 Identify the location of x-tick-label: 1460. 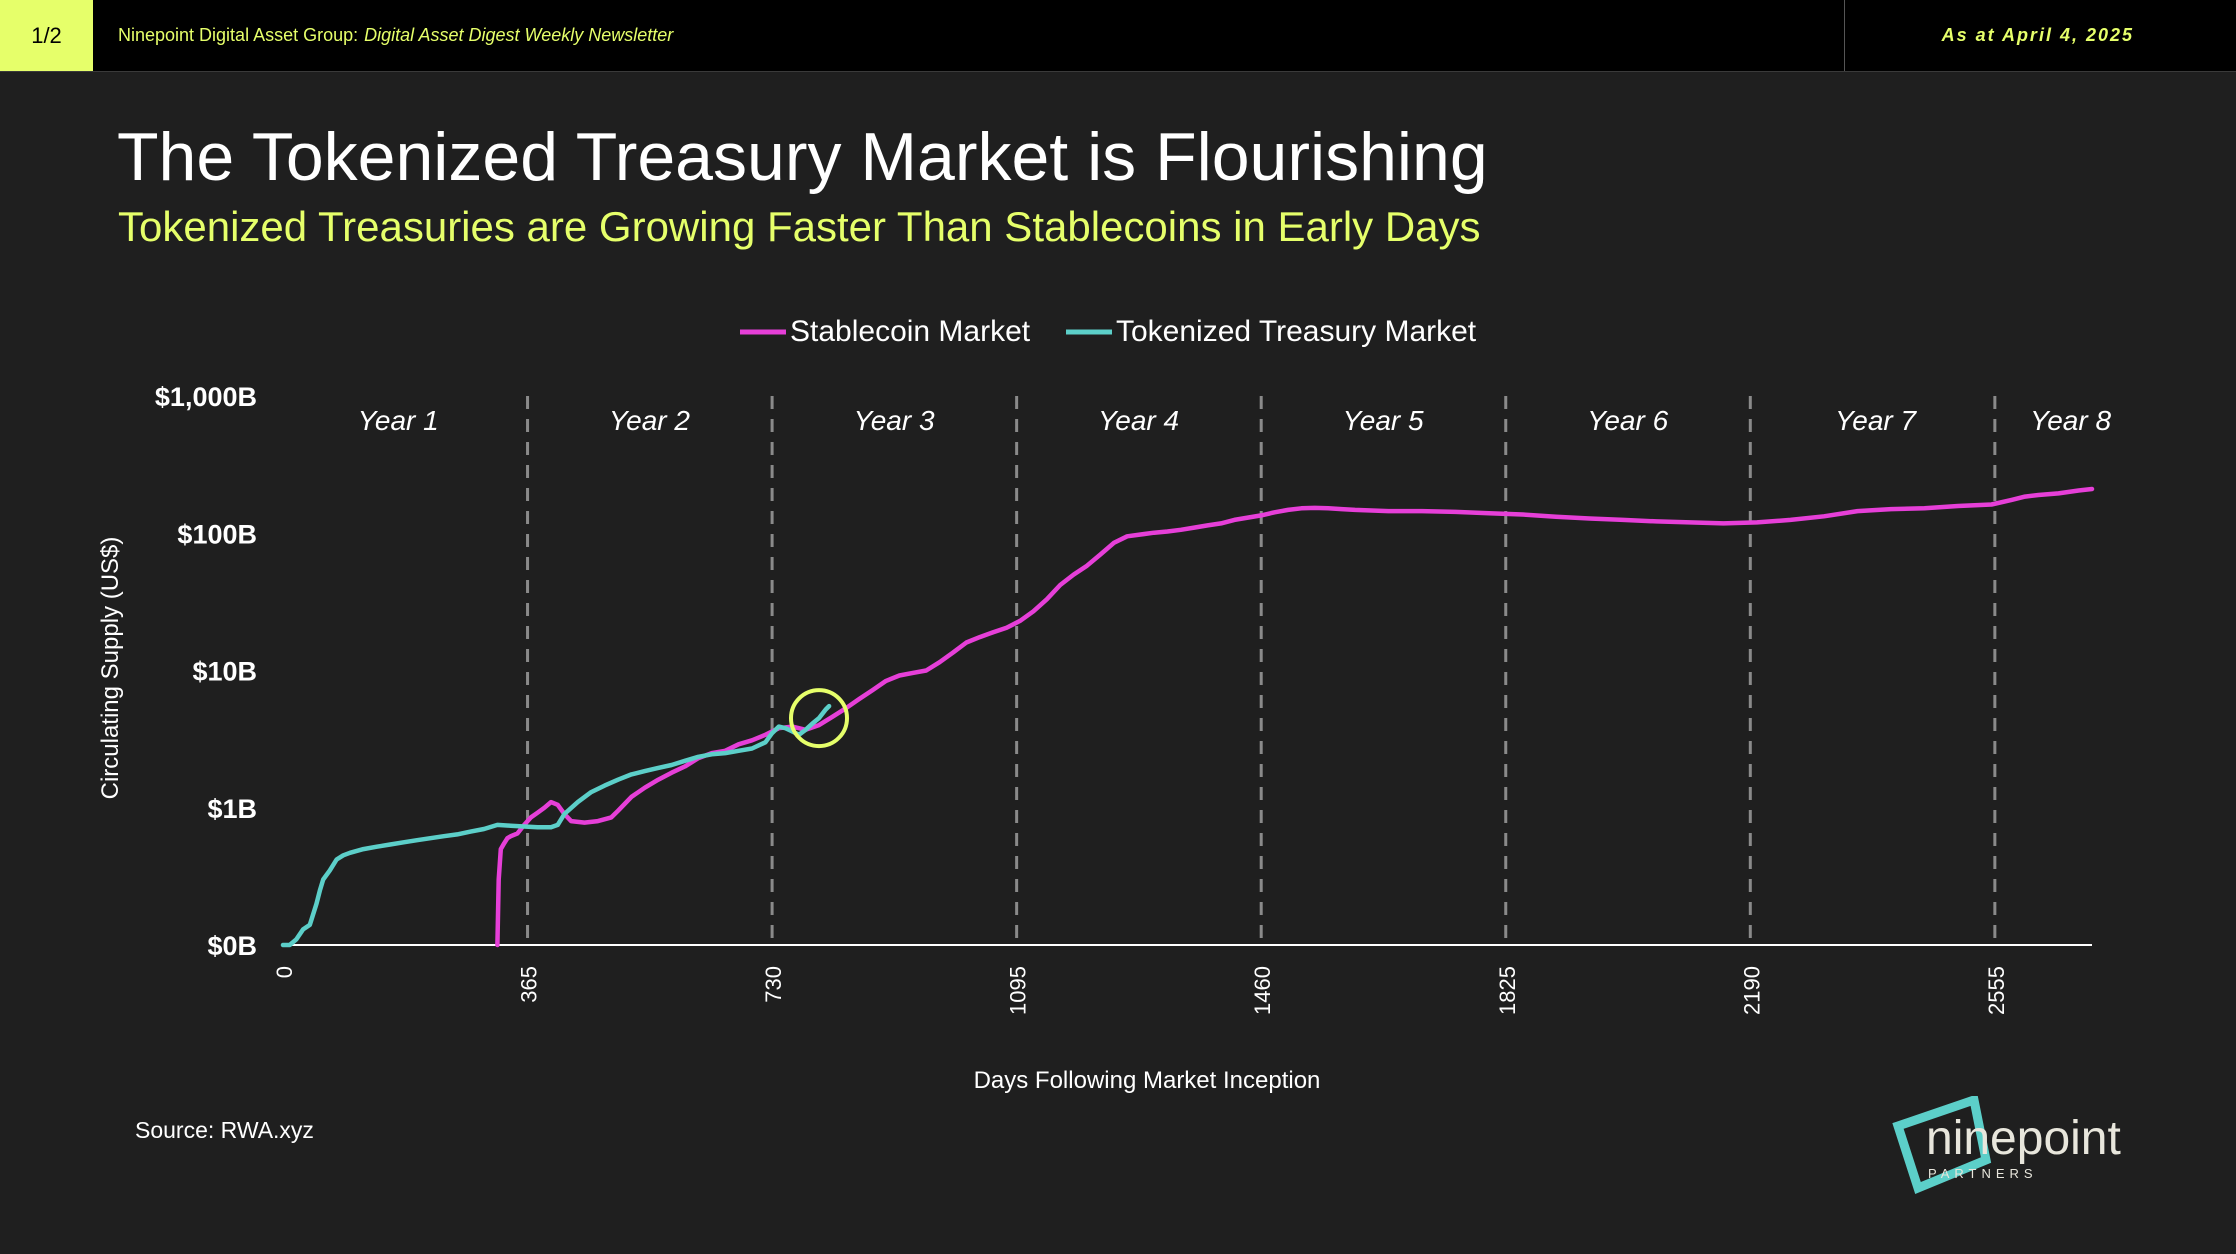
(1262, 990).